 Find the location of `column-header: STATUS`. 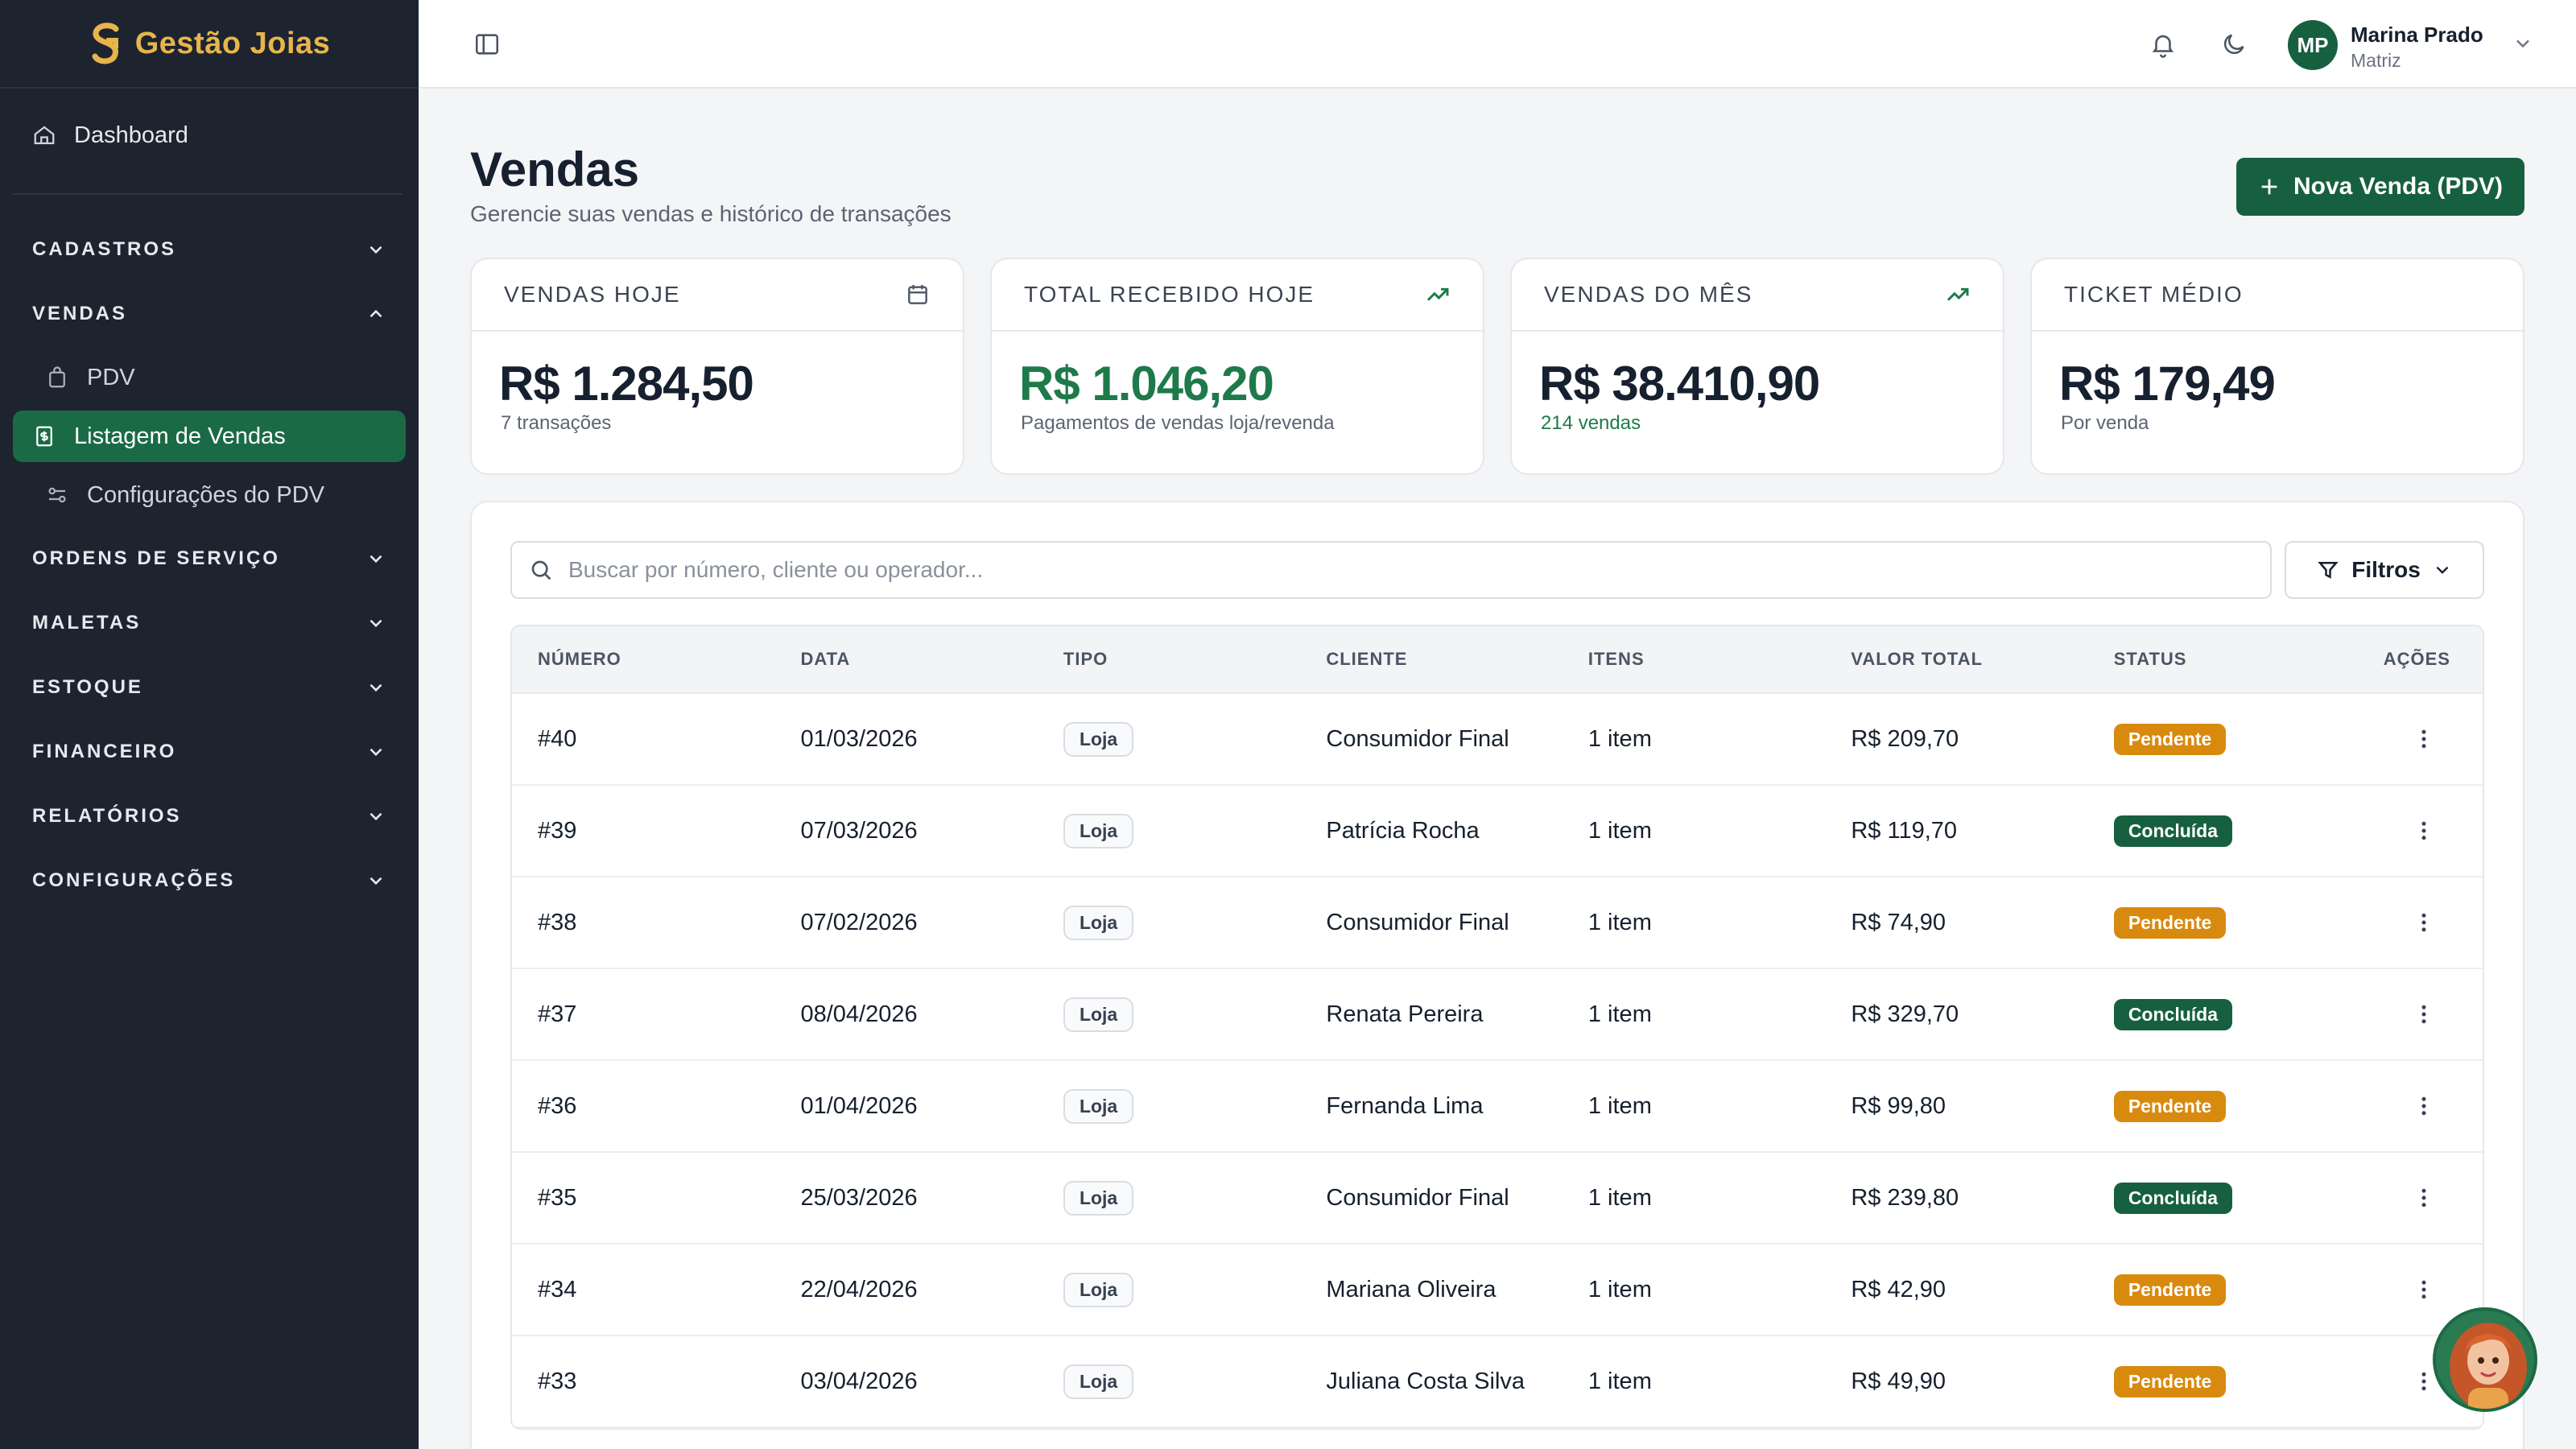

column-header: STATUS is located at coordinates (2150, 659).